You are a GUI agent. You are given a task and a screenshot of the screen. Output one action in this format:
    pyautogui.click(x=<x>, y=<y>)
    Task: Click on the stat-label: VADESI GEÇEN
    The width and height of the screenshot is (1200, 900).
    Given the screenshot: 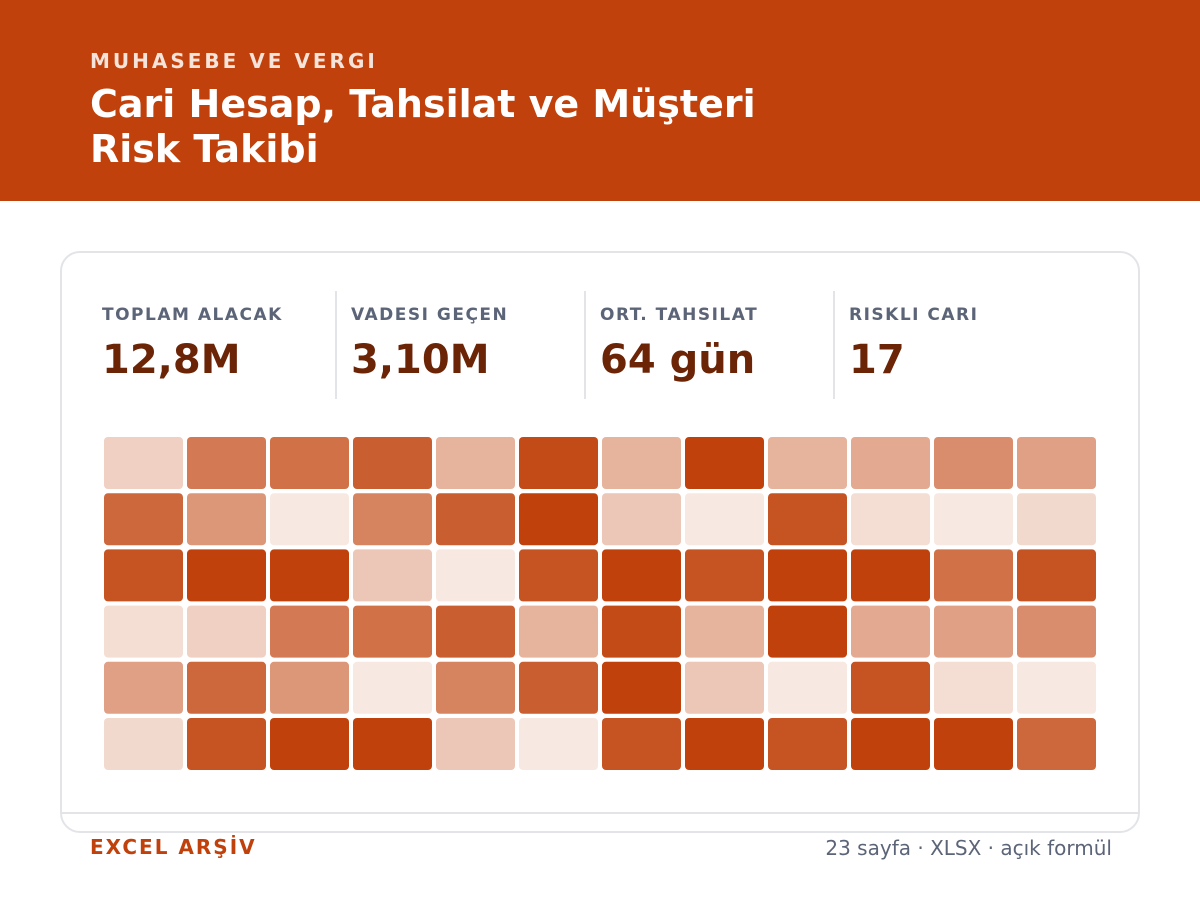 What is the action you would take?
    pyautogui.click(x=430, y=315)
    